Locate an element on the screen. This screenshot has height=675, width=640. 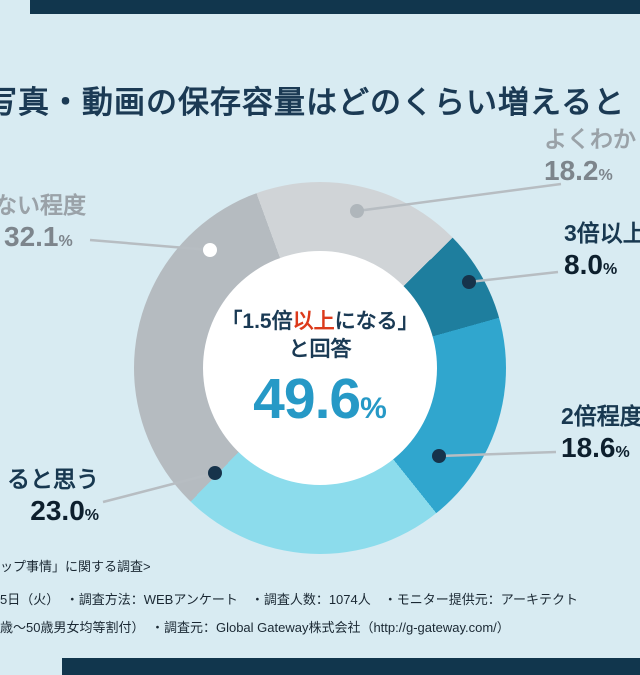
segment-value-number: 8.0 is located at coordinates (583, 265).